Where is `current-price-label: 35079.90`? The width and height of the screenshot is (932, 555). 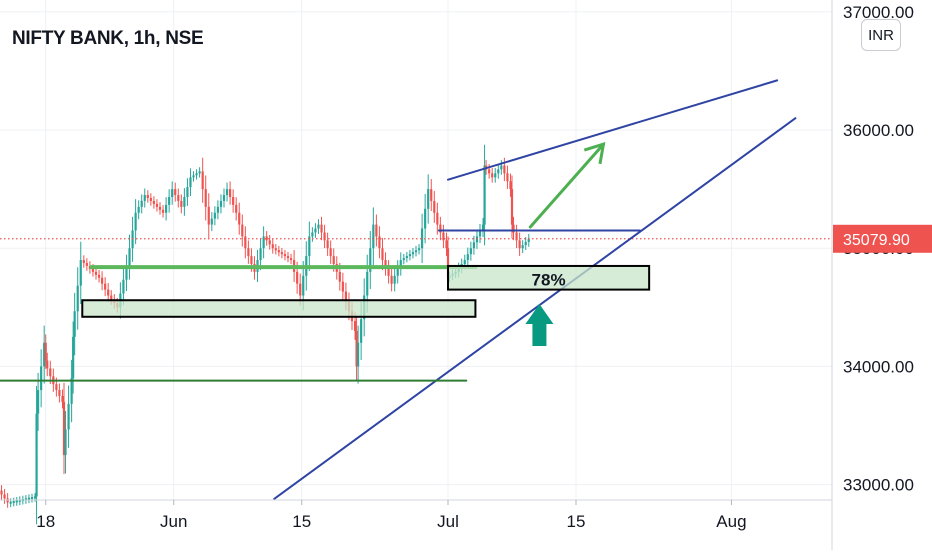 current-price-label: 35079.90 is located at coordinates (876, 240).